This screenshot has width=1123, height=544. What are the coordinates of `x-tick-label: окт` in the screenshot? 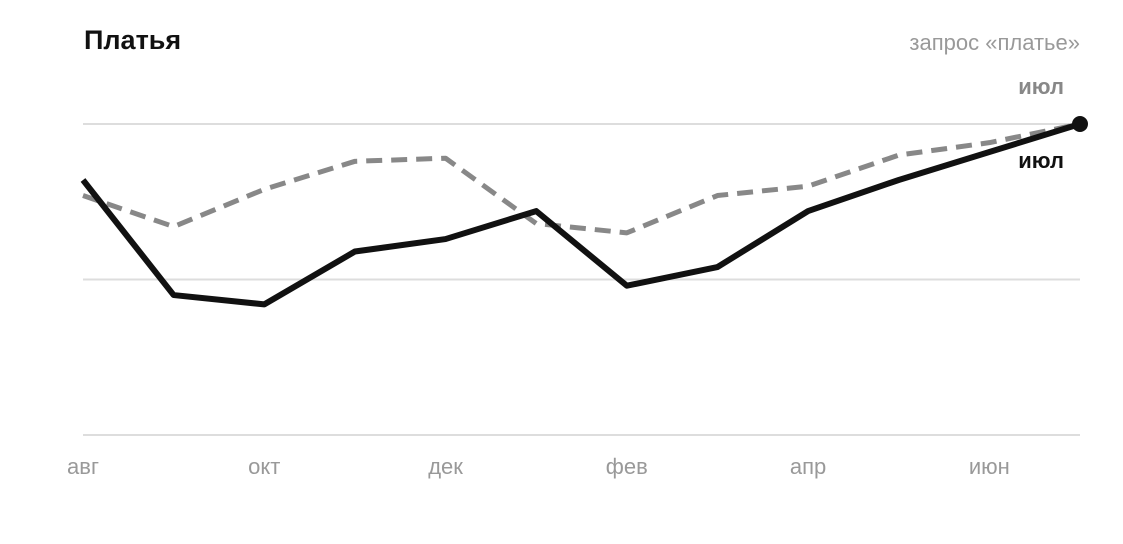 It's located at (264, 466).